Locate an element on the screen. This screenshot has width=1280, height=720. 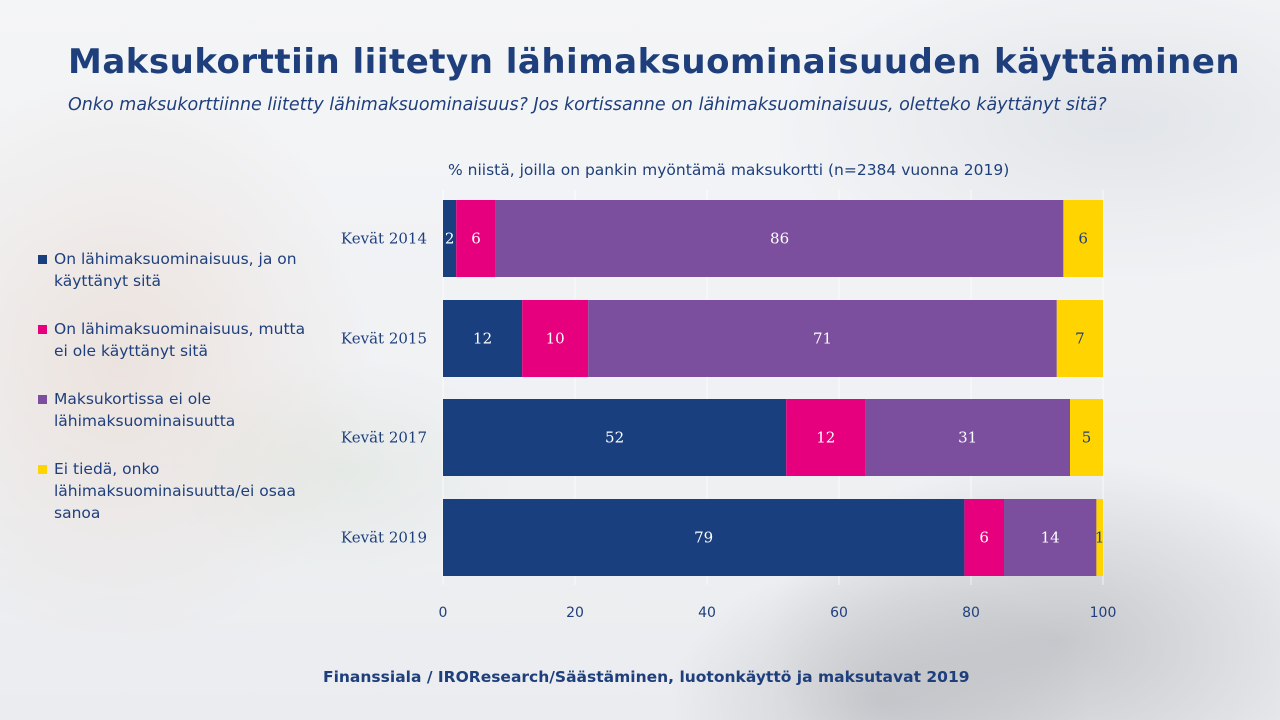
data-label: 5 is located at coordinates (1087, 438).